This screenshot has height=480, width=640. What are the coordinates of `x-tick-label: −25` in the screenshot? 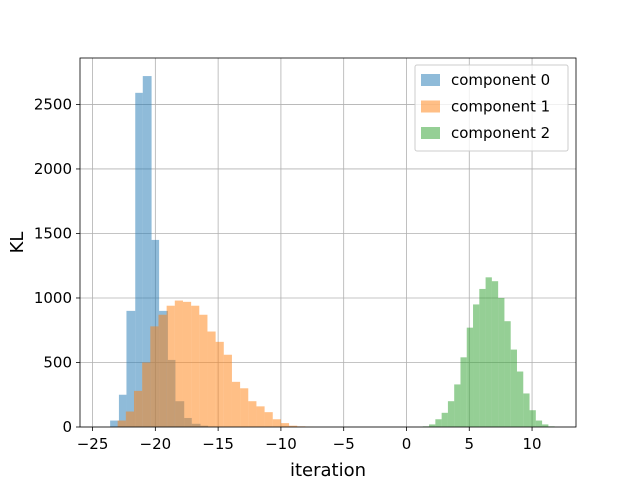 It's located at (93, 444).